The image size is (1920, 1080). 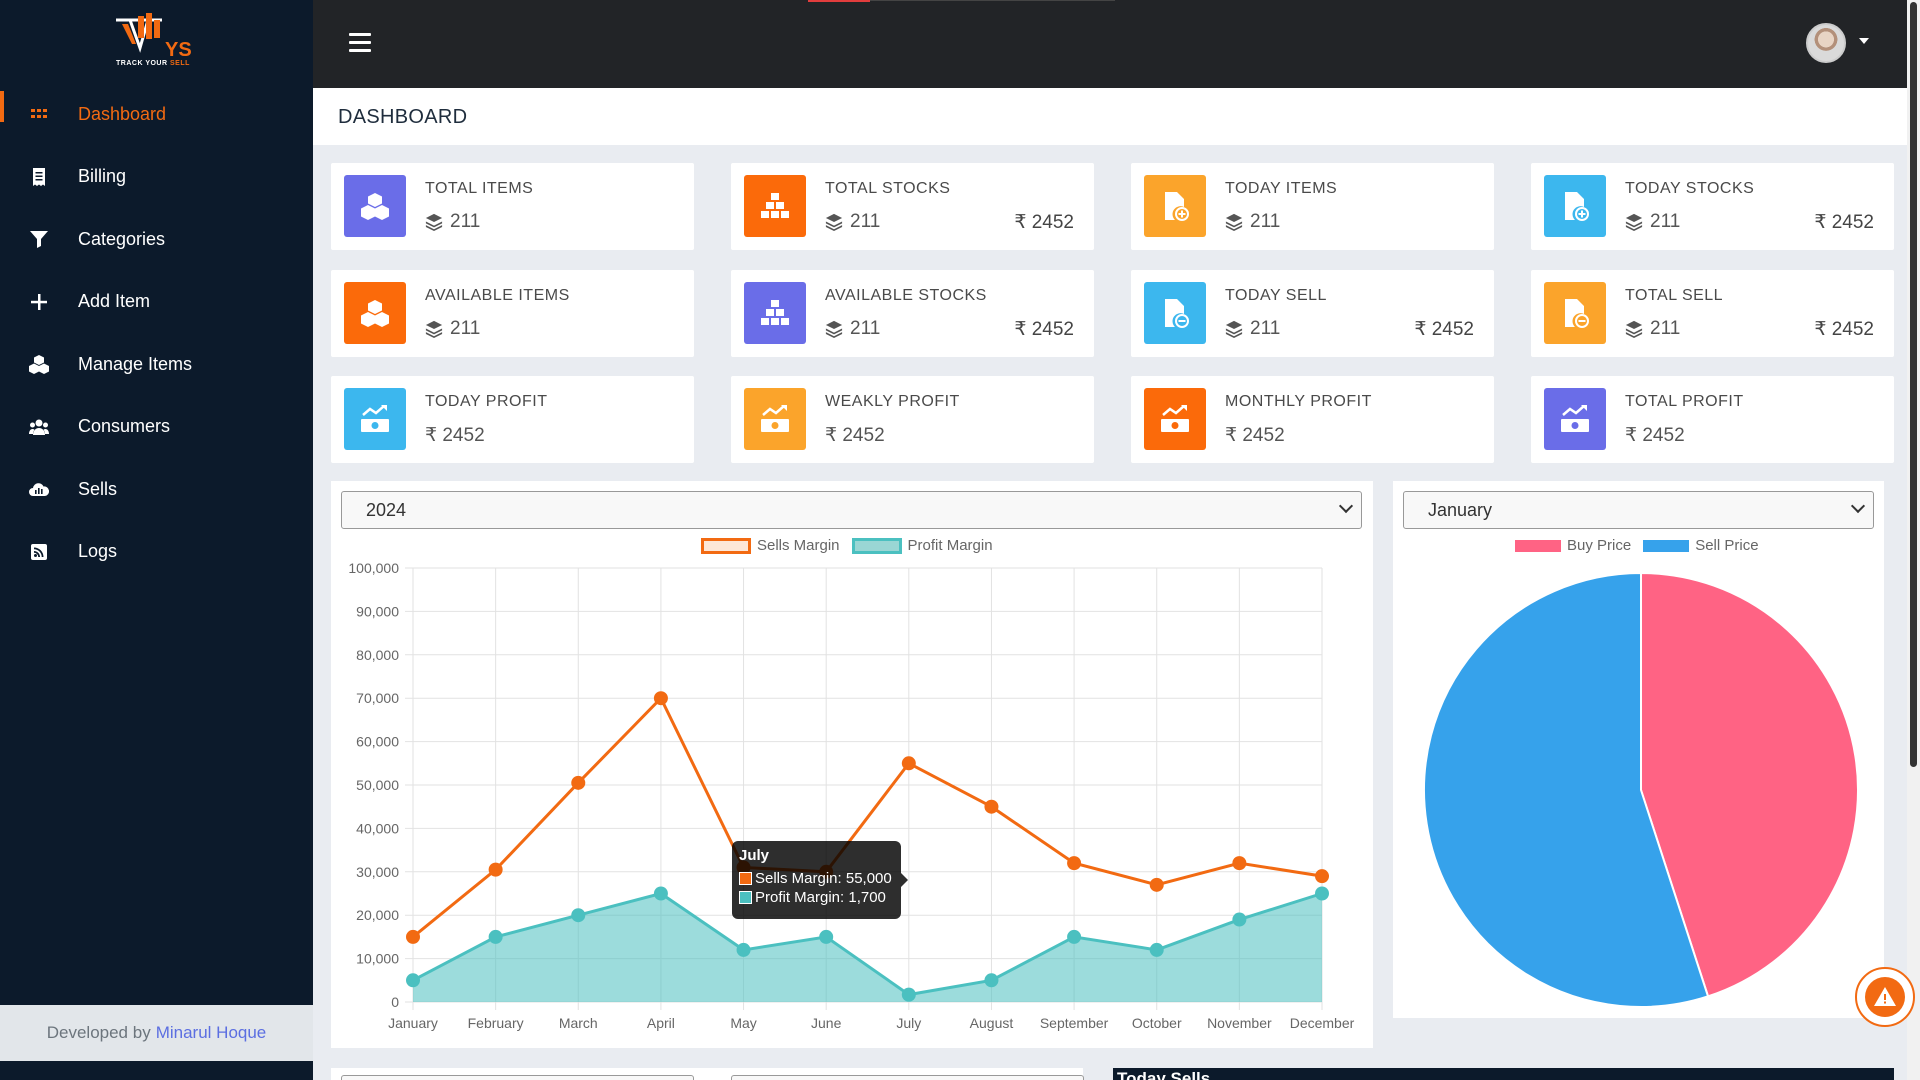 What do you see at coordinates (1298, 401) in the screenshot?
I see `stat-card-title: MONTHLY PROFIT` at bounding box center [1298, 401].